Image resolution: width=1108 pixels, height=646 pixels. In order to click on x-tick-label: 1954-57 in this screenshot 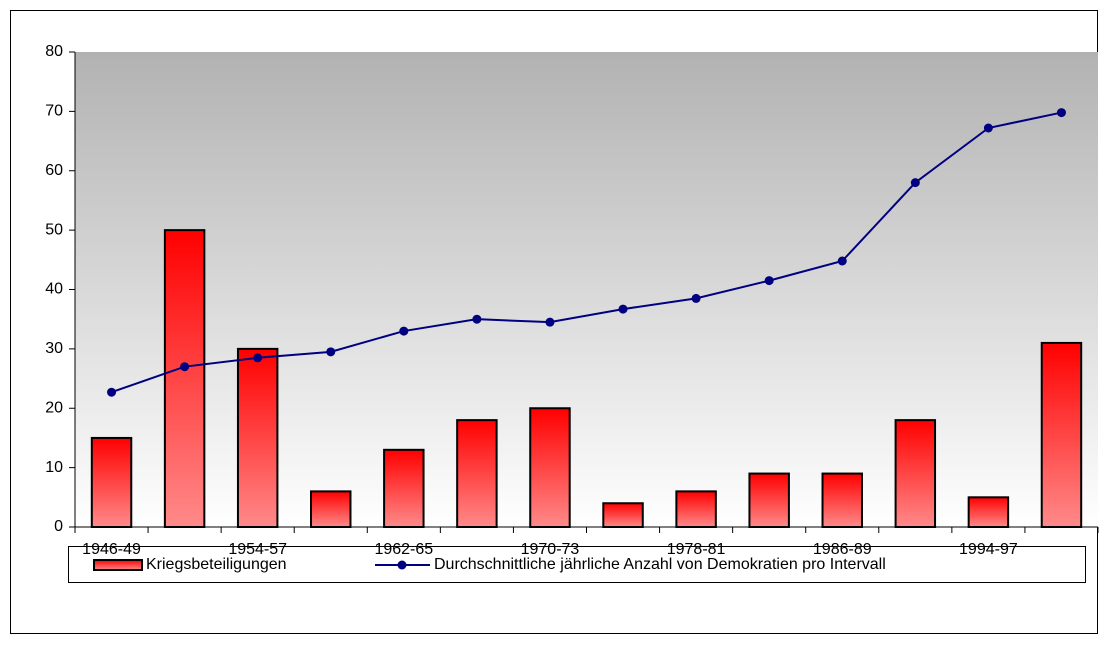, I will do `click(257, 549)`.